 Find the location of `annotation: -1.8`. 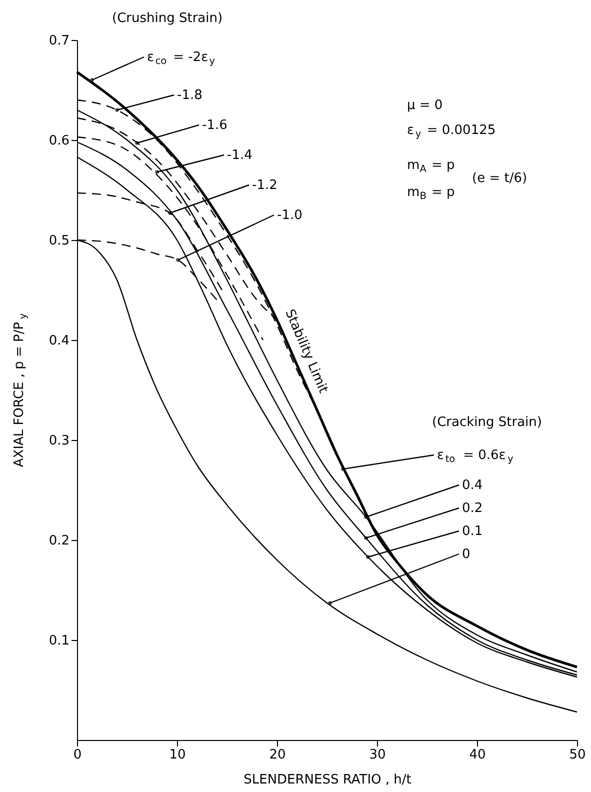

annotation: -1.8 is located at coordinates (189, 95).